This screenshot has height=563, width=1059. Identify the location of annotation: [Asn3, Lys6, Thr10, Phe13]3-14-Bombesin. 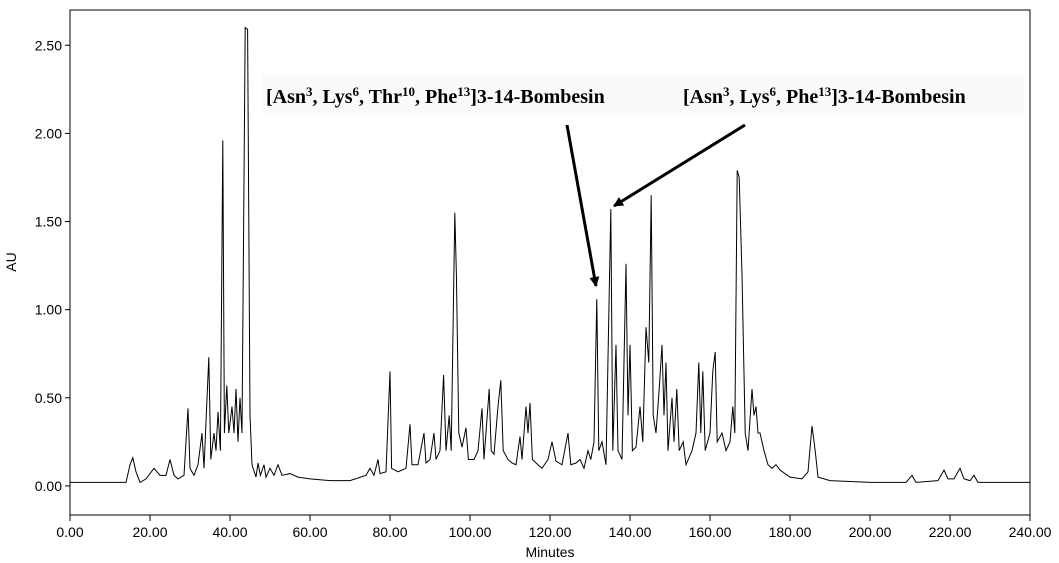
(435, 96).